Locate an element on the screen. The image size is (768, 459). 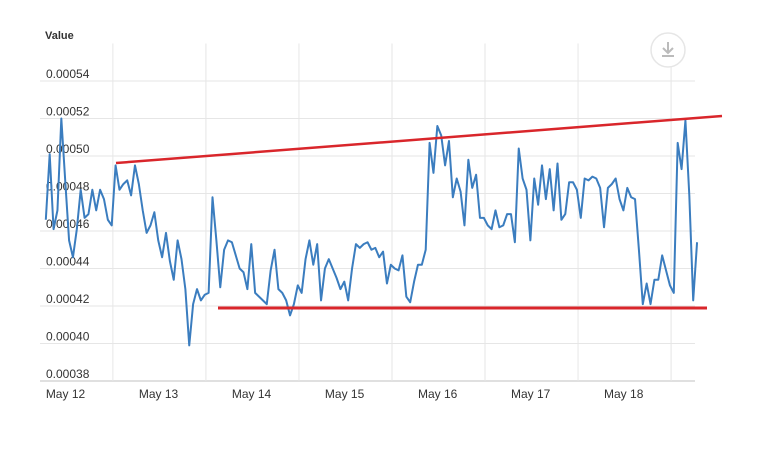
download-button is located at coordinates (668, 50).